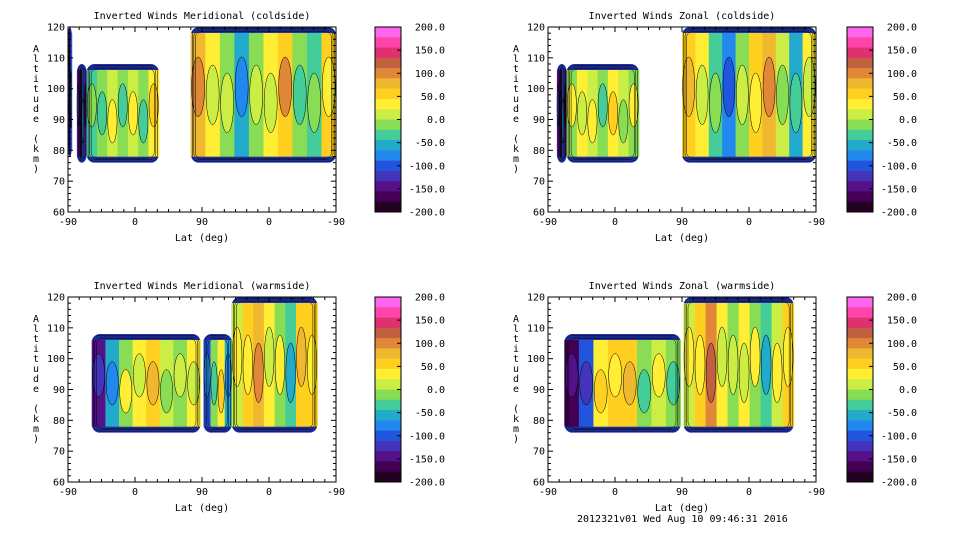  I want to click on colorbar-tick-label: -150.0, so click(427, 459).